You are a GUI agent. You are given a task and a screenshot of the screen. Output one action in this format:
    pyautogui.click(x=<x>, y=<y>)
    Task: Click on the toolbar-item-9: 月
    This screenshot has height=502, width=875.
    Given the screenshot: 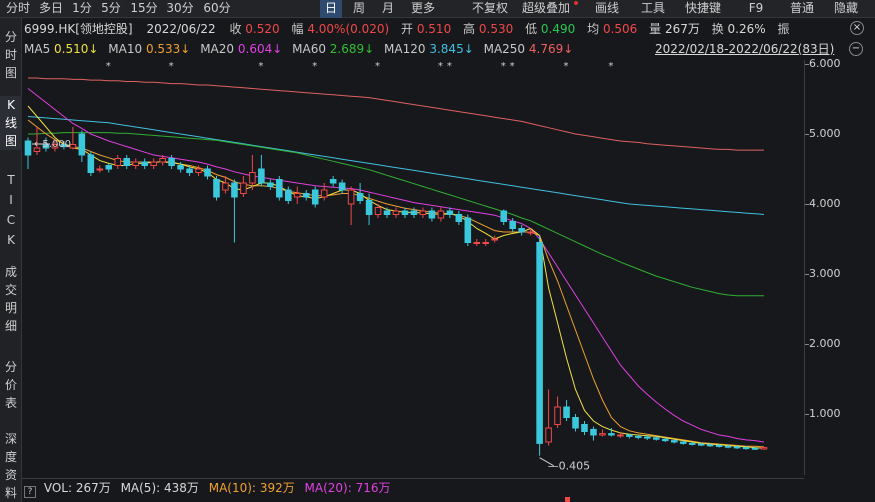 What is the action you would take?
    pyautogui.click(x=387, y=8)
    